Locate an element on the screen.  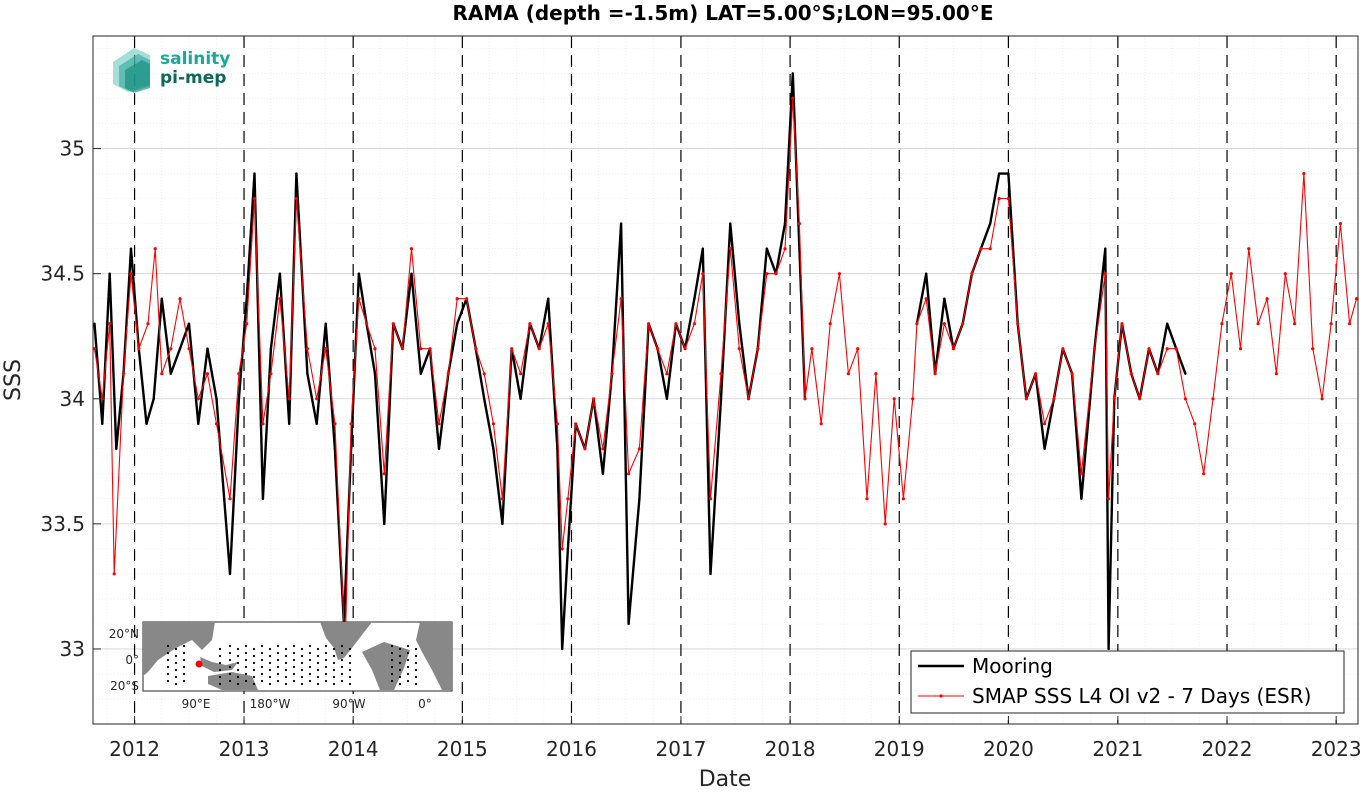
x-tick-label: 2016 is located at coordinates (571, 749).